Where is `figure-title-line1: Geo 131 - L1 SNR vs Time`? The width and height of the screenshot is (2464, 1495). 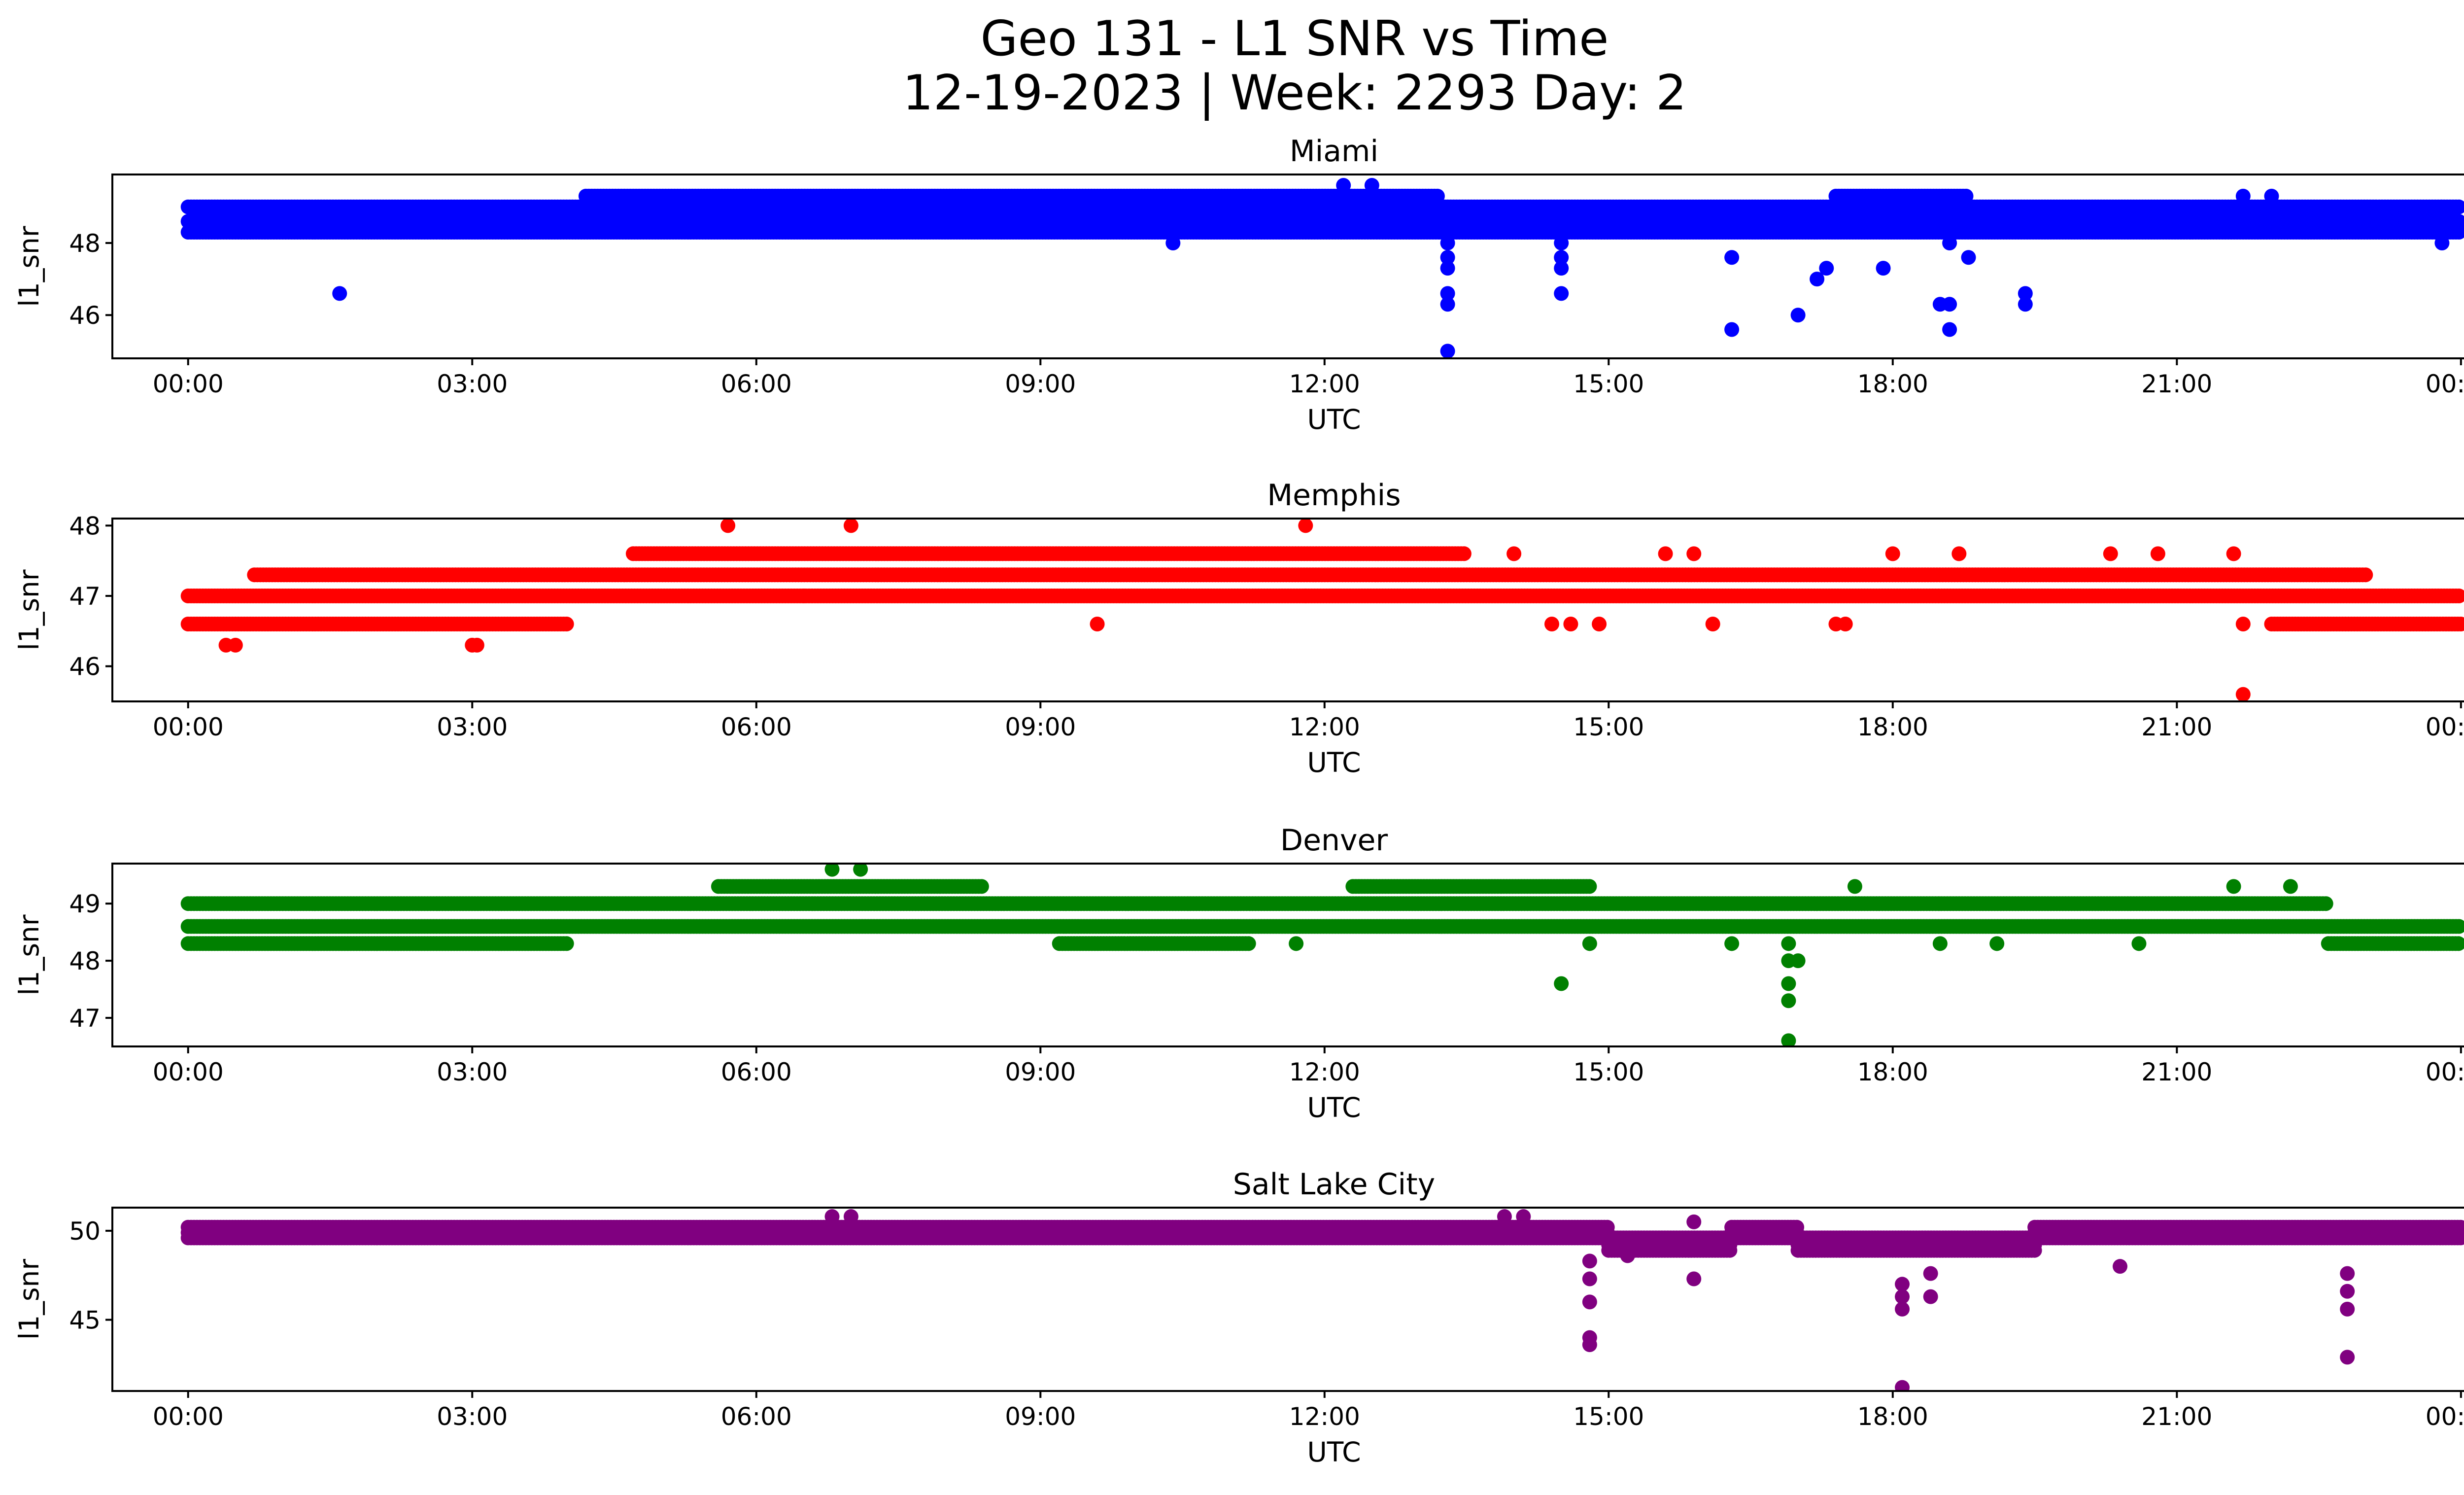
figure-title-line1: Geo 131 - L1 SNR vs Time is located at coordinates (1295, 39).